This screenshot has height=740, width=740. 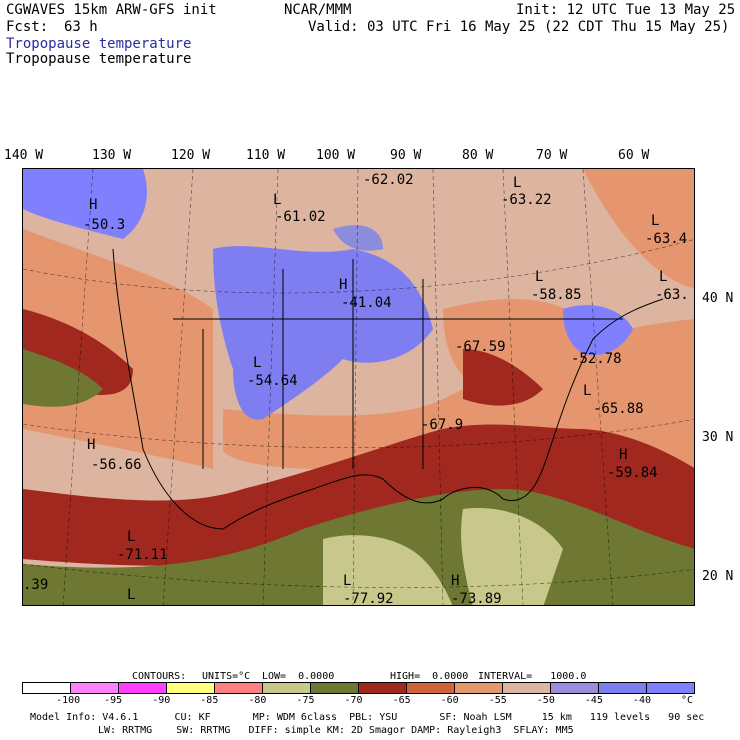 I want to click on center-value: -56.66, so click(x=116, y=465).